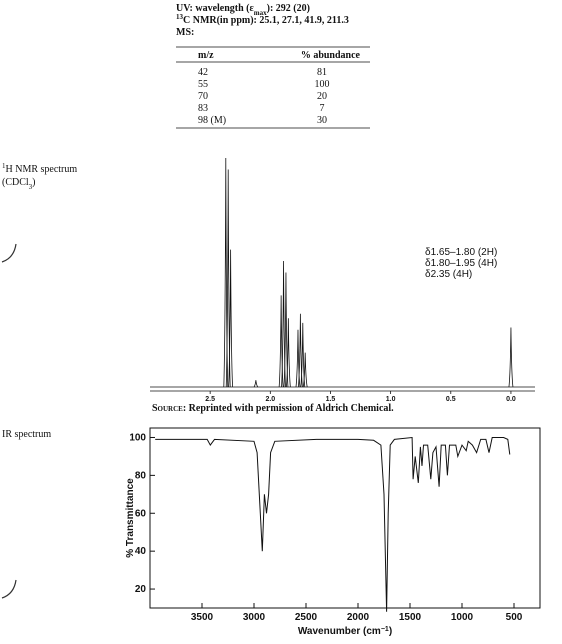 This screenshot has height=644, width=562. Describe the element at coordinates (215, 8) in the screenshot. I see `text-part: UV: wavelength (ε` at that location.